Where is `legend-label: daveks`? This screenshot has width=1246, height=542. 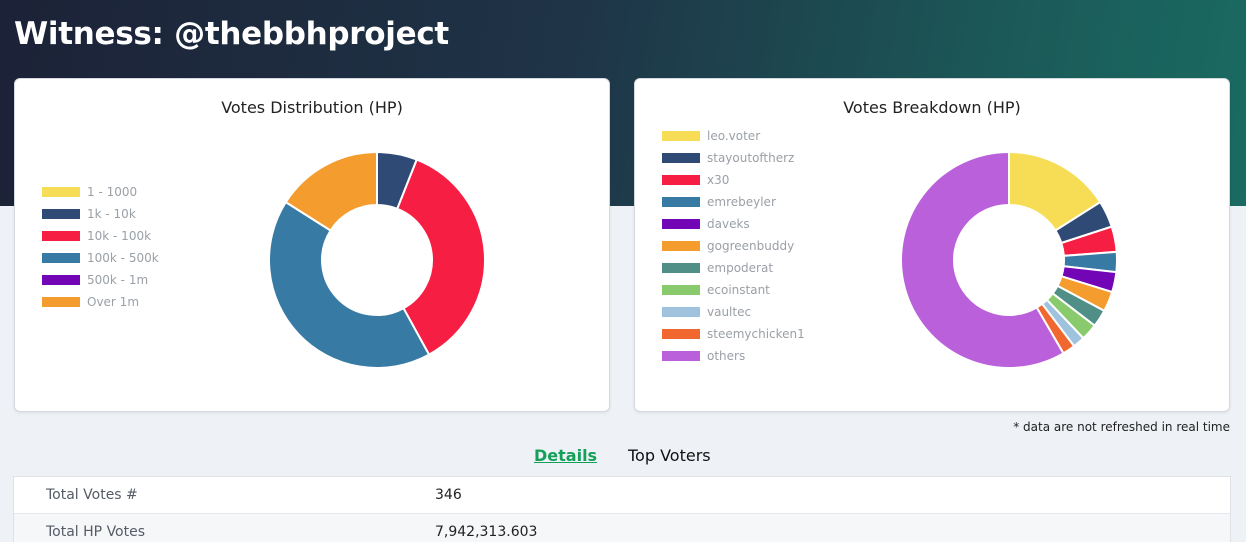 legend-label: daveks is located at coordinates (728, 224).